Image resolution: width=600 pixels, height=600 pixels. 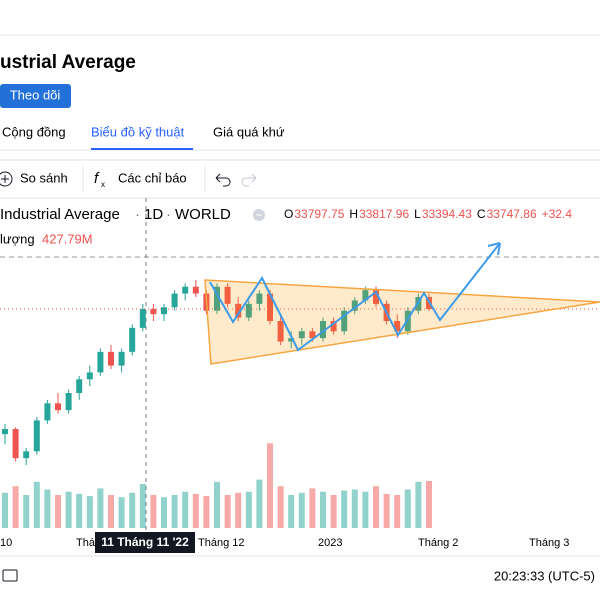 What do you see at coordinates (481, 214) in the screenshot?
I see `ohlc-key: C` at bounding box center [481, 214].